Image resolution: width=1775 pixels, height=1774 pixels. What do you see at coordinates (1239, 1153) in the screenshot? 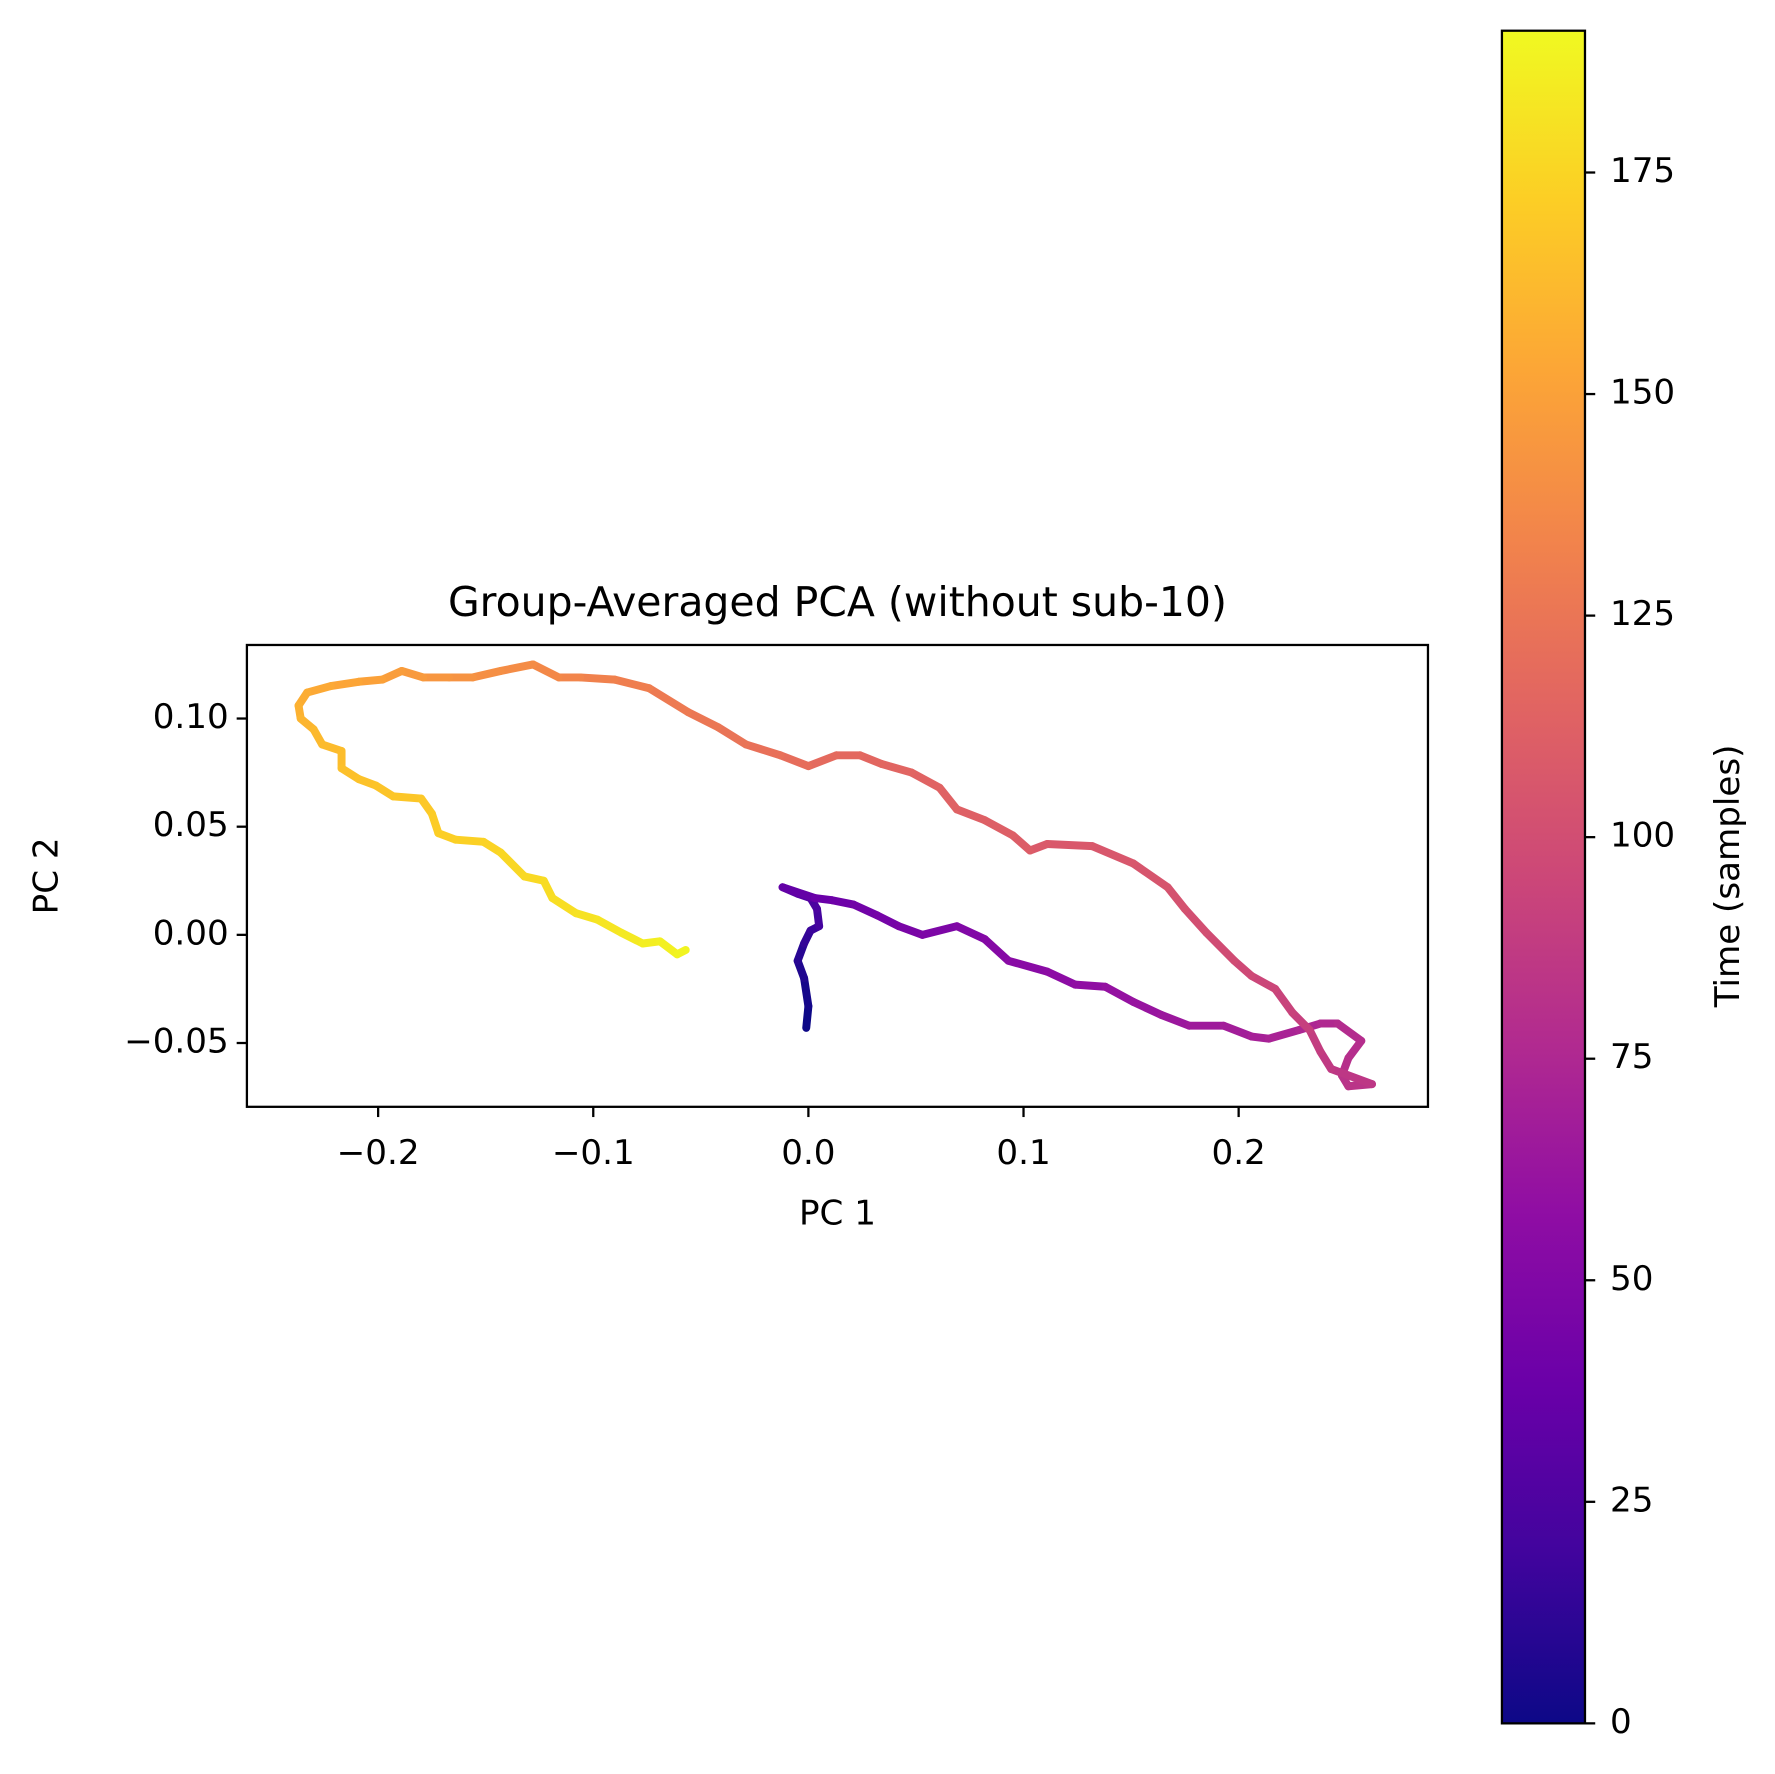
I see `x-tick-label: 0.2` at bounding box center [1239, 1153].